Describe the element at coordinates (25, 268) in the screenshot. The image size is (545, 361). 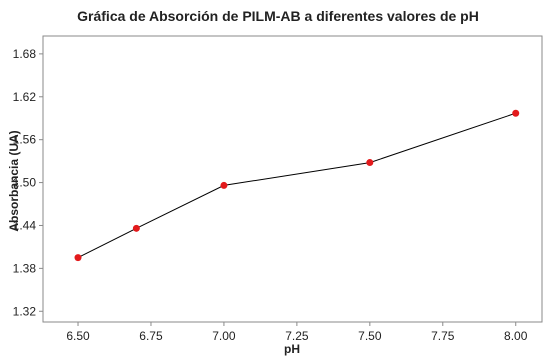
I see `y-tick-label: 1.38` at that location.